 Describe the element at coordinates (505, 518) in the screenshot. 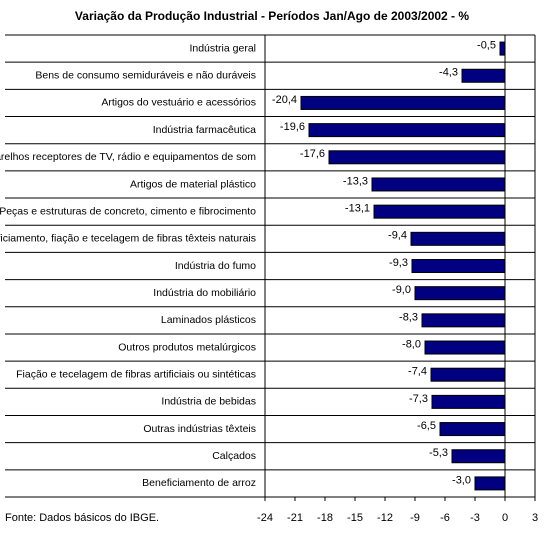

I see `x-tick-label: 0` at that location.